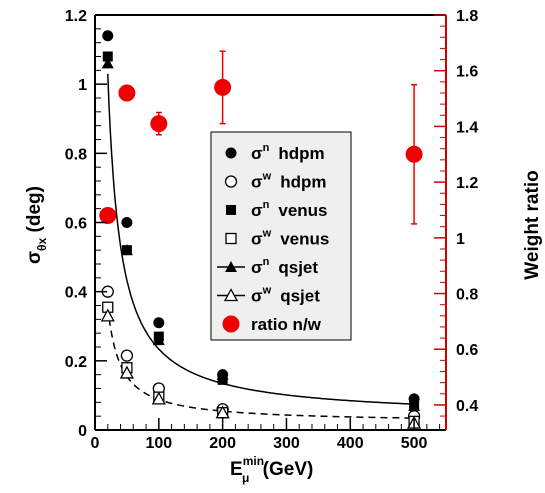 The height and width of the screenshot is (493, 545). I want to click on x-axis-title: Emin μ (GeV), so click(271, 469).